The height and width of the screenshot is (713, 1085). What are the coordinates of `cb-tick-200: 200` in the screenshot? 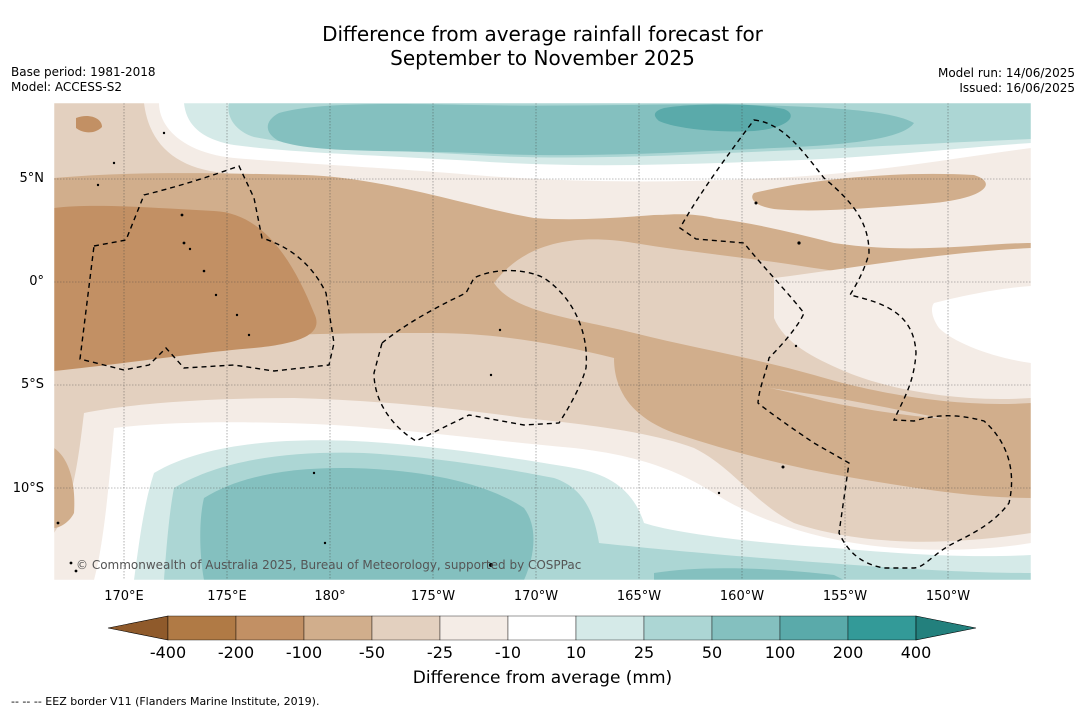 It's located at (848, 652).